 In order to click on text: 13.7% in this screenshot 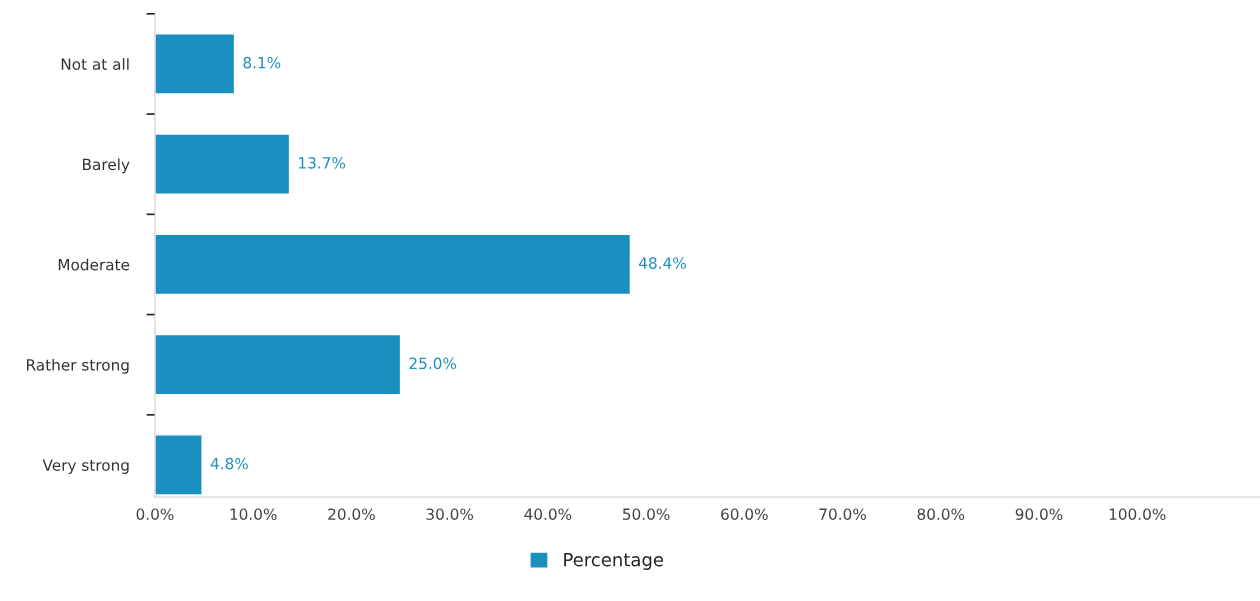, I will do `click(322, 163)`.